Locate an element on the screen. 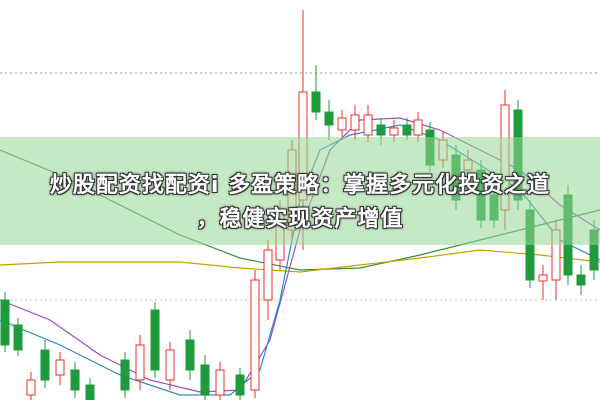  banner-title: 炒股配资找配资i 多盈策略：掌握多元化投资之道 is located at coordinates (300, 185).